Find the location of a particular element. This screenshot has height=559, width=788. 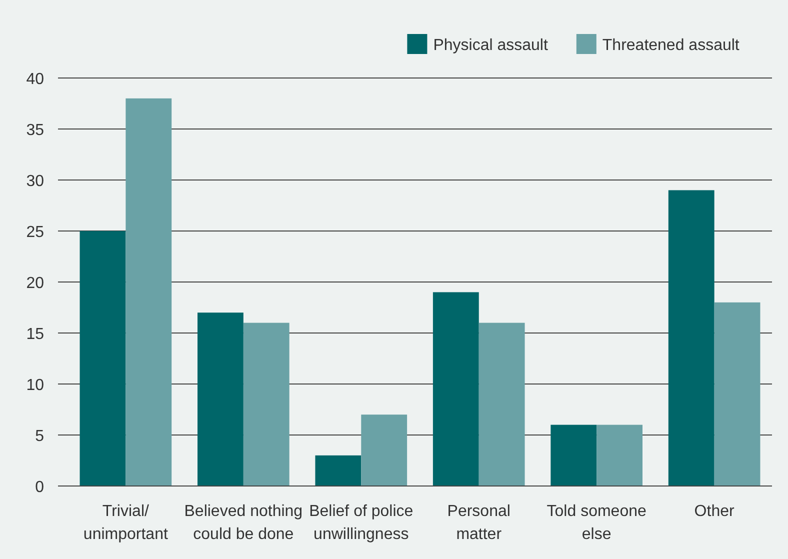

y-tick-label: 20 is located at coordinates (35, 283).